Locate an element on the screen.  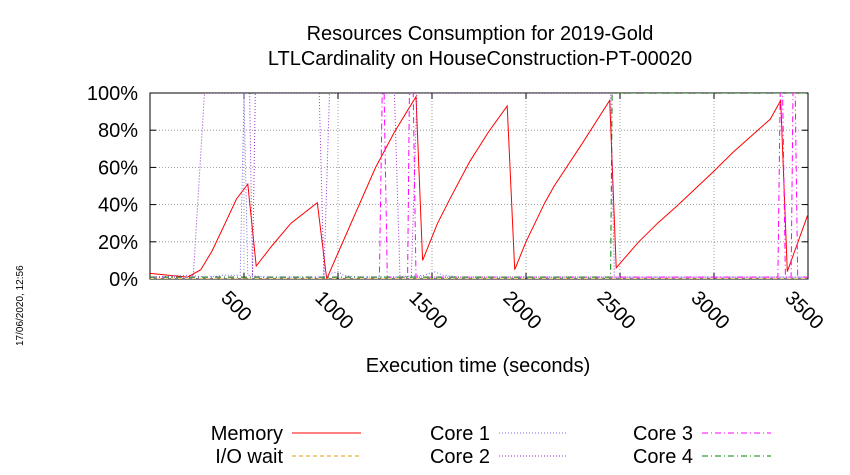
y-tick-label: 0% is located at coordinates (123, 280).